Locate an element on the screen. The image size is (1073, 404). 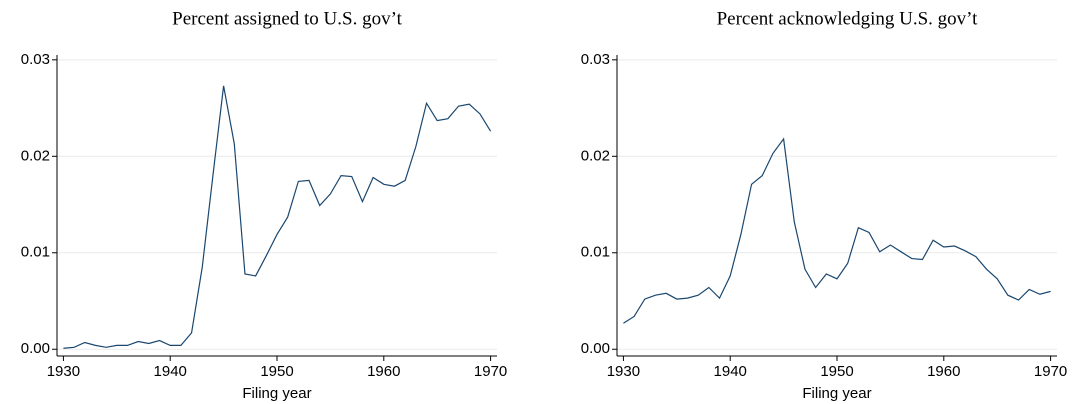
chart-title: Percent acknowledging U.S. gov’t is located at coordinates (848, 18).